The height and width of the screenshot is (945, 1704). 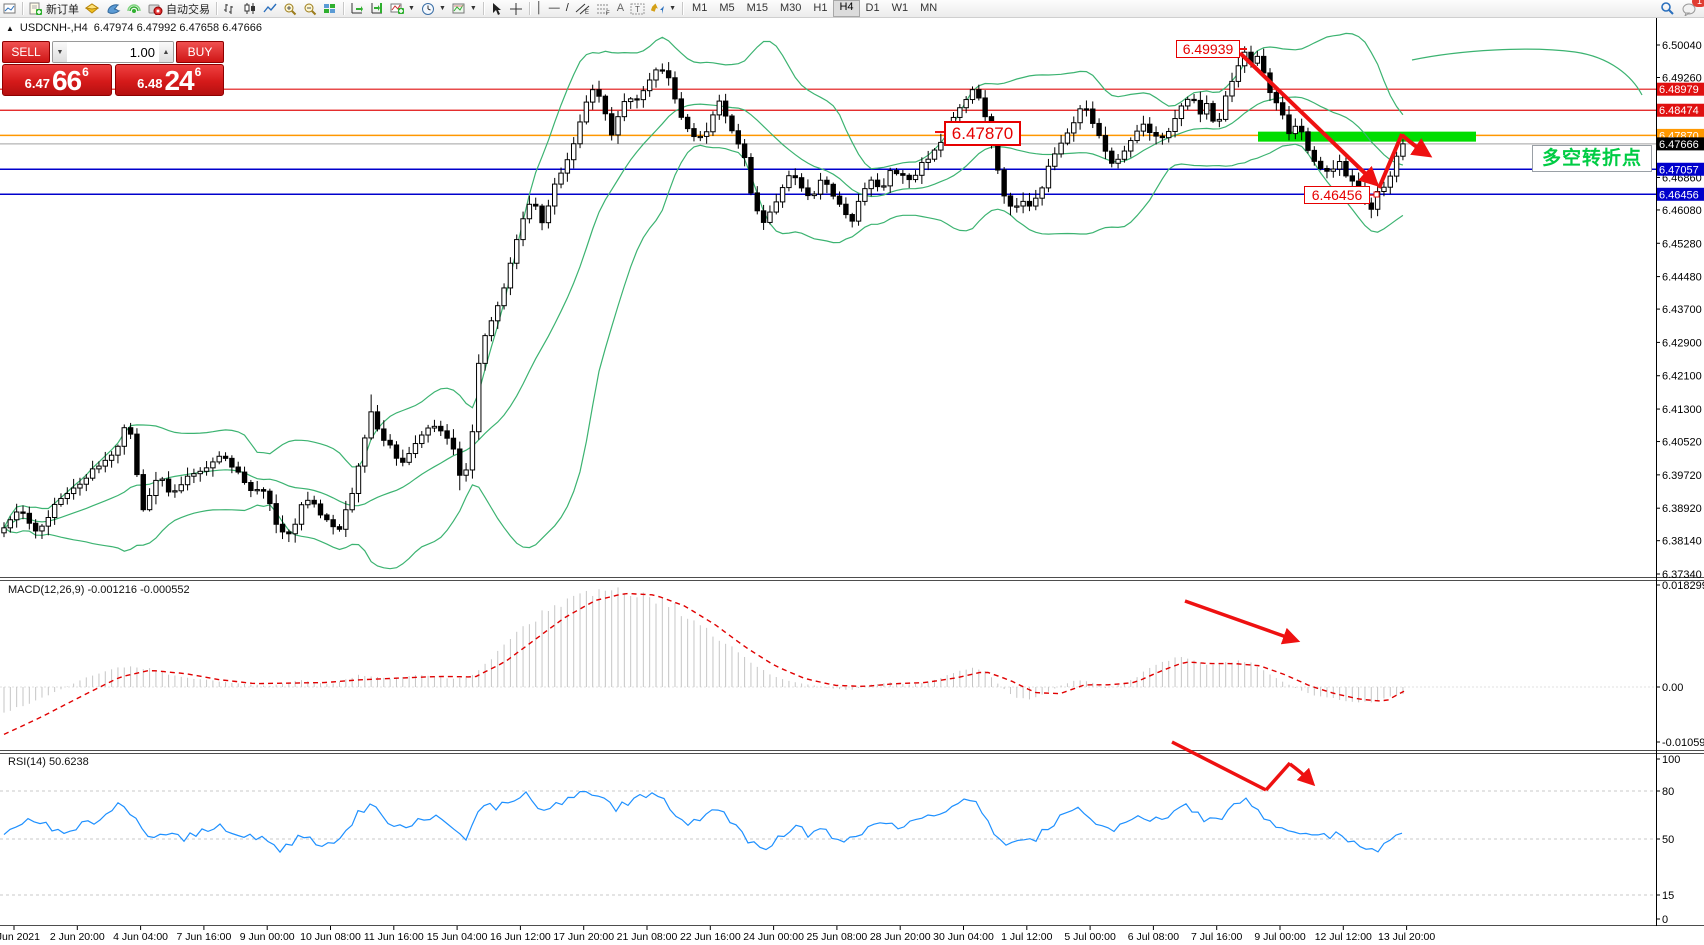 I want to click on chart-window-icon, so click(x=9, y=8).